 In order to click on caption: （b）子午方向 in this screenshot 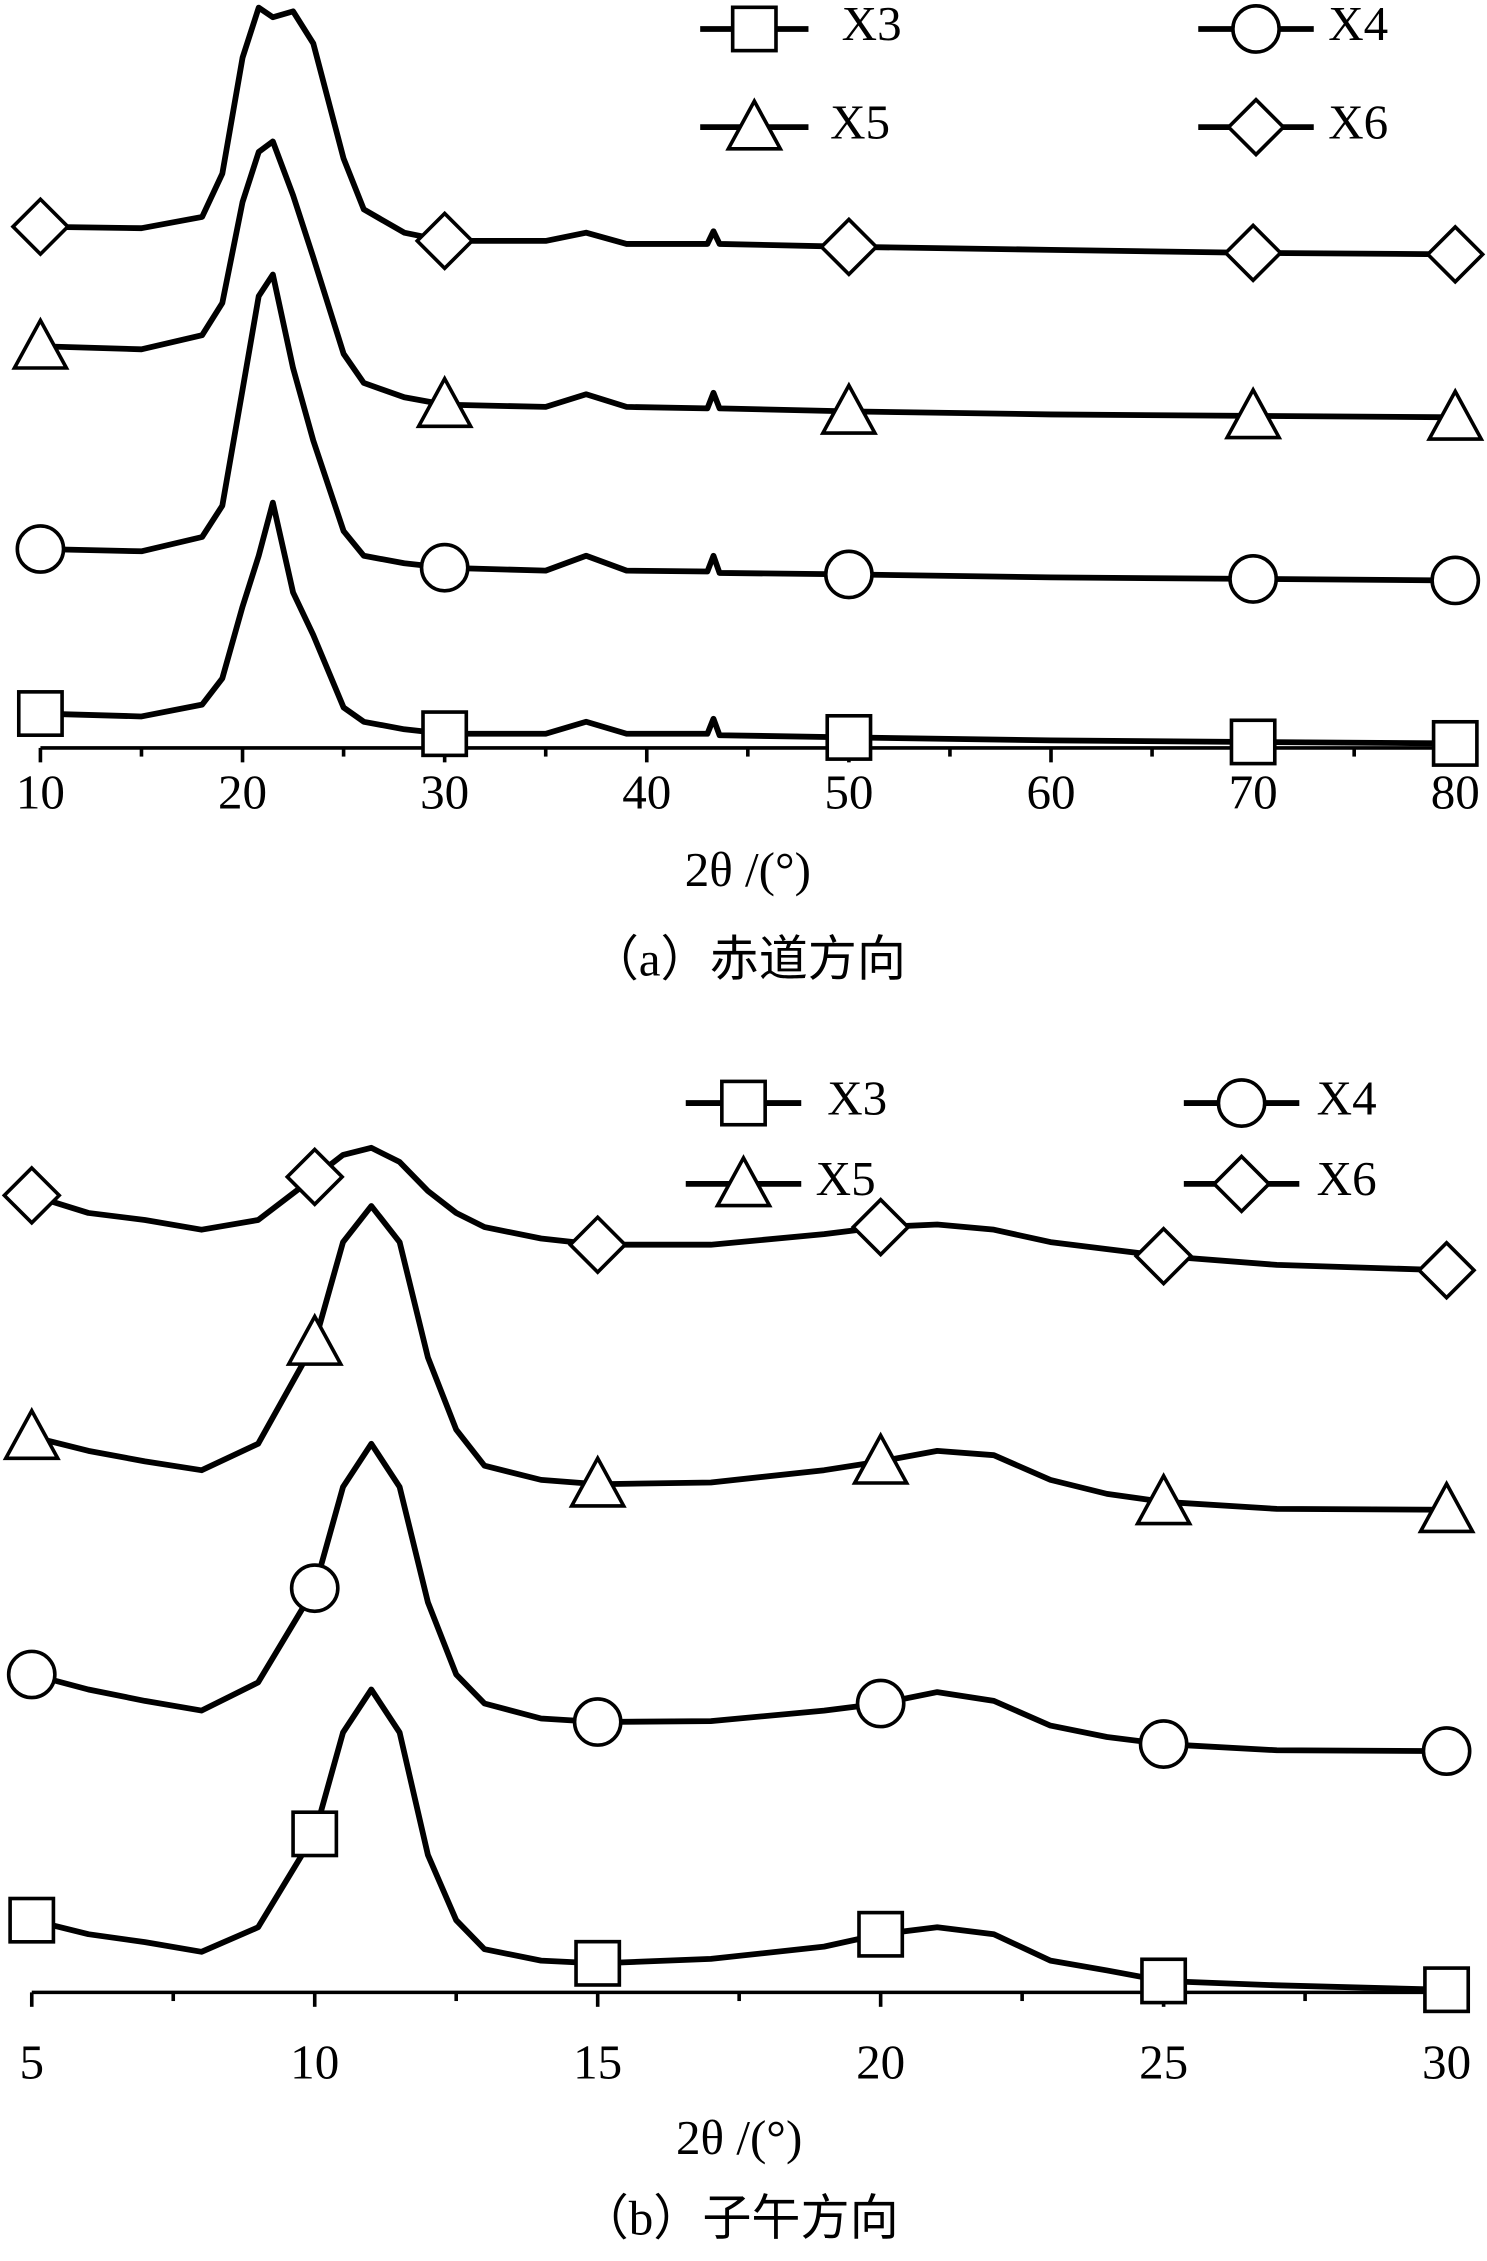, I will do `click(739, 2218)`.